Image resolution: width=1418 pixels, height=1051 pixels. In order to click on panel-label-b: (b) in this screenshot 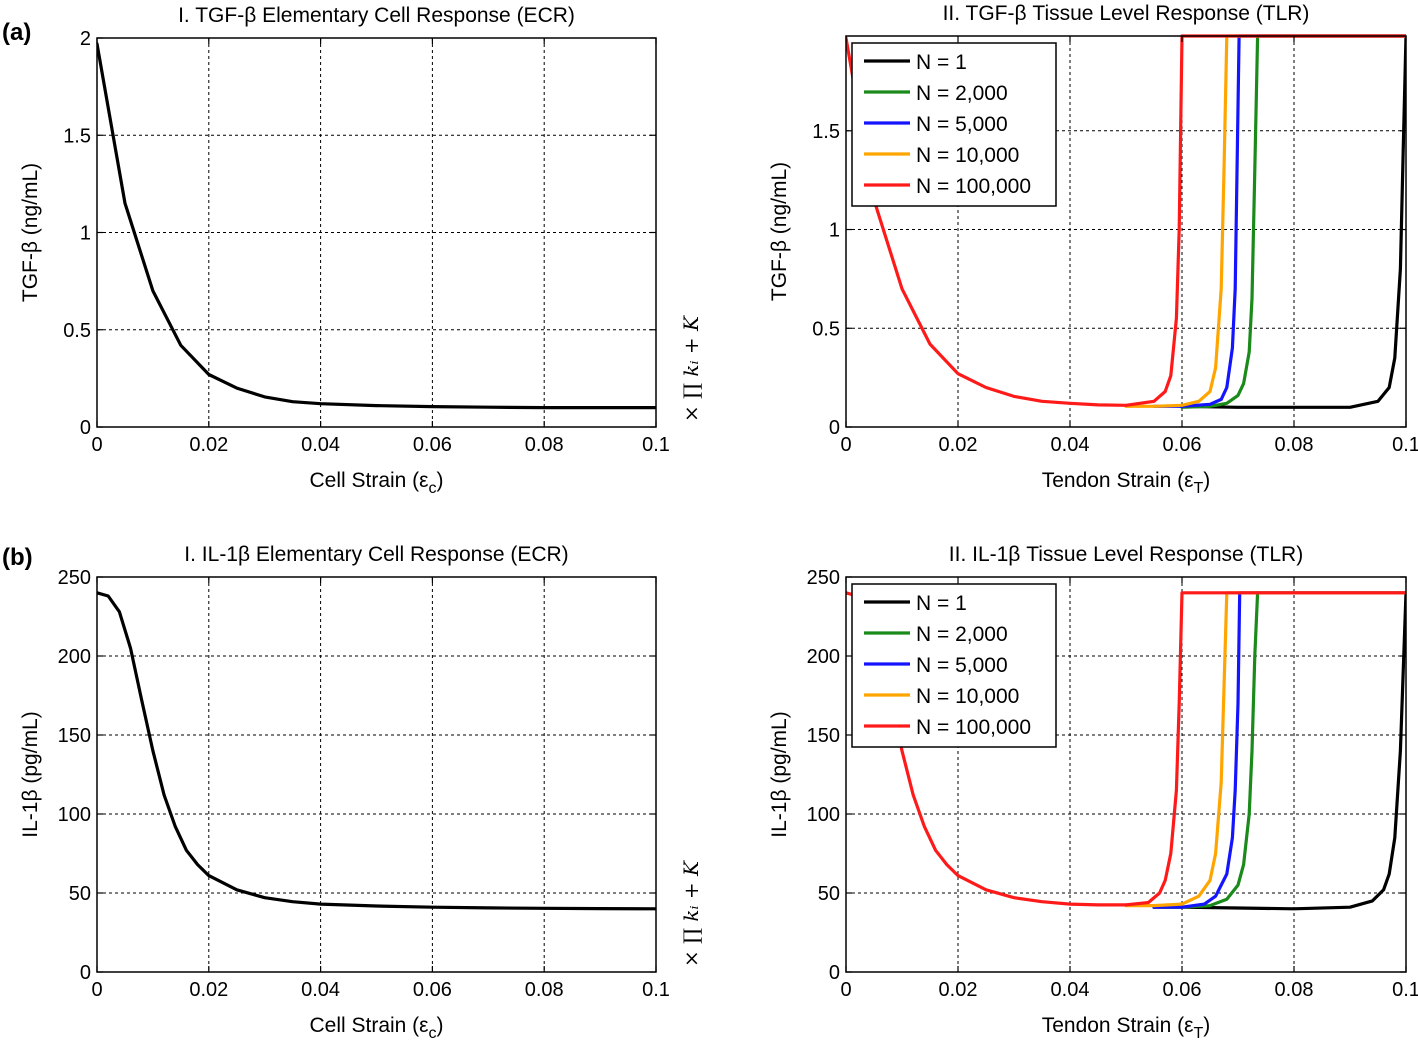, I will do `click(17, 557)`.